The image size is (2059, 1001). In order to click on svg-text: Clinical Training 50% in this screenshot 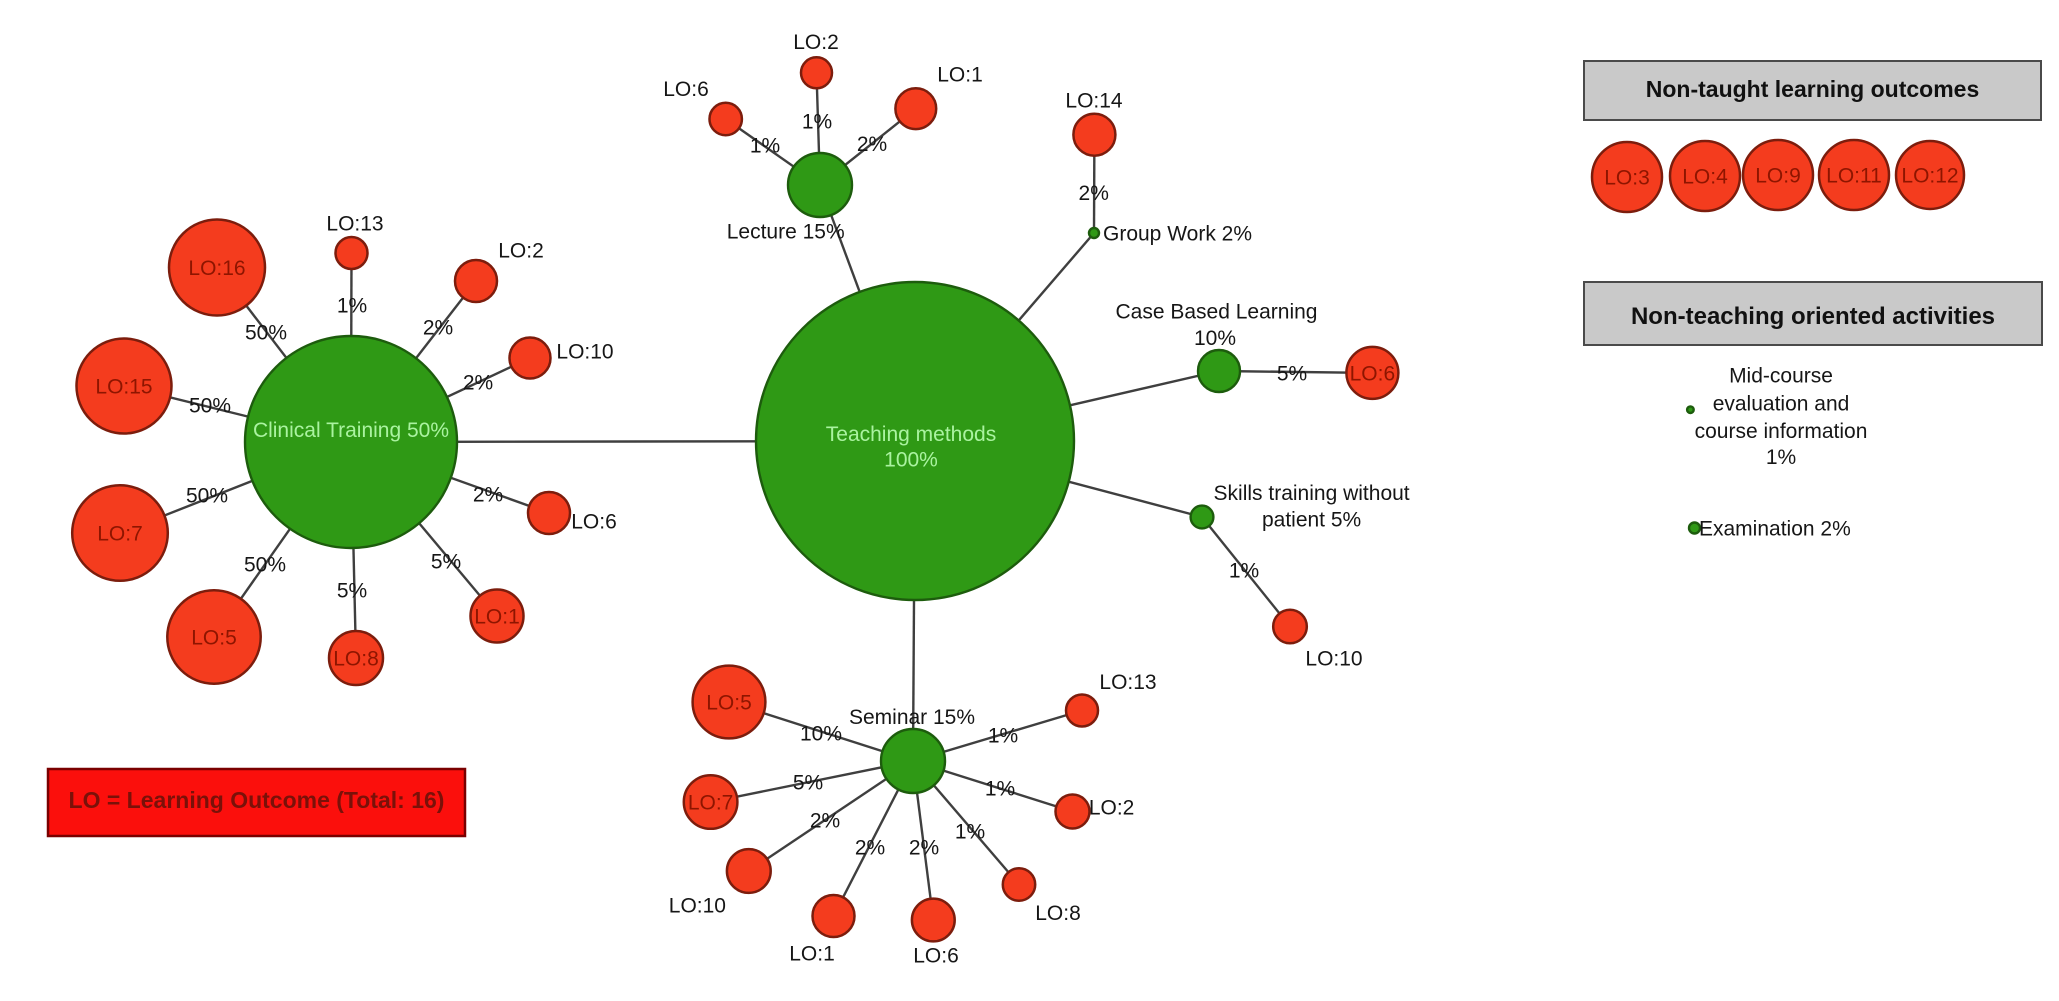, I will do `click(351, 430)`.